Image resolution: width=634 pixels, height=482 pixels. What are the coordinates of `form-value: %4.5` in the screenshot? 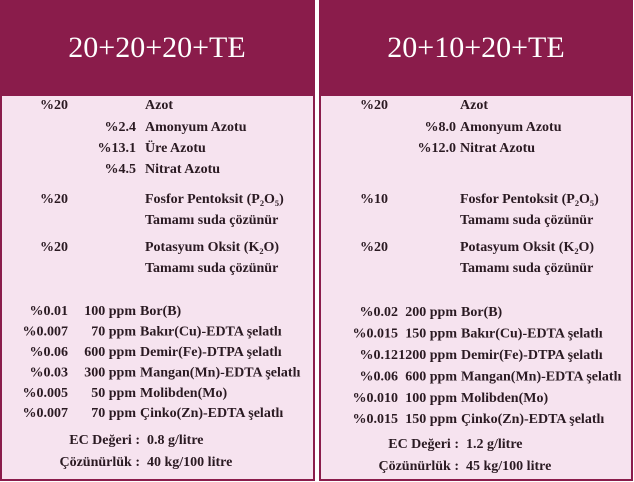 It's located at (121, 169).